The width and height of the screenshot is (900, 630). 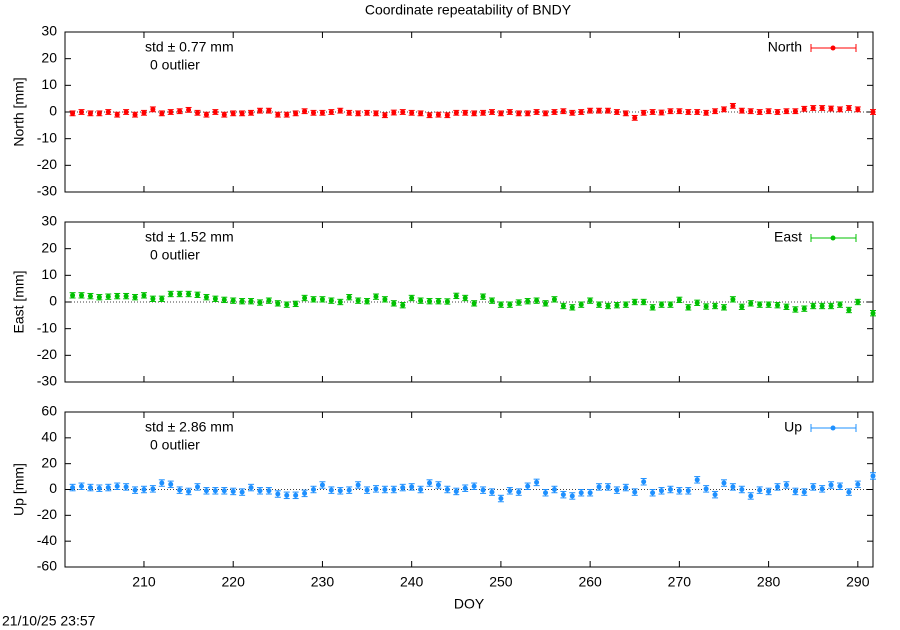 What do you see at coordinates (234, 582) in the screenshot?
I see `x-tick-label: 220` at bounding box center [234, 582].